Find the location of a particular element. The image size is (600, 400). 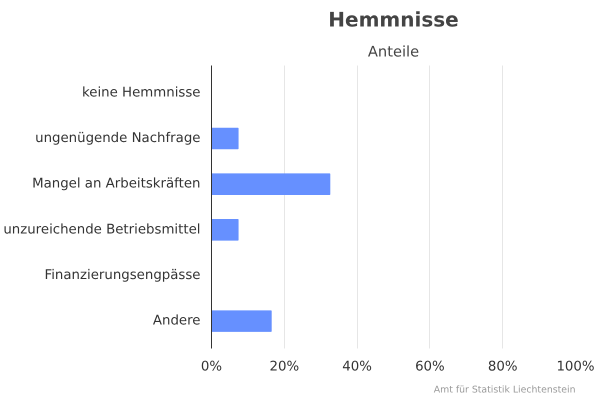

y-tick-label: Andere is located at coordinates (176, 321).